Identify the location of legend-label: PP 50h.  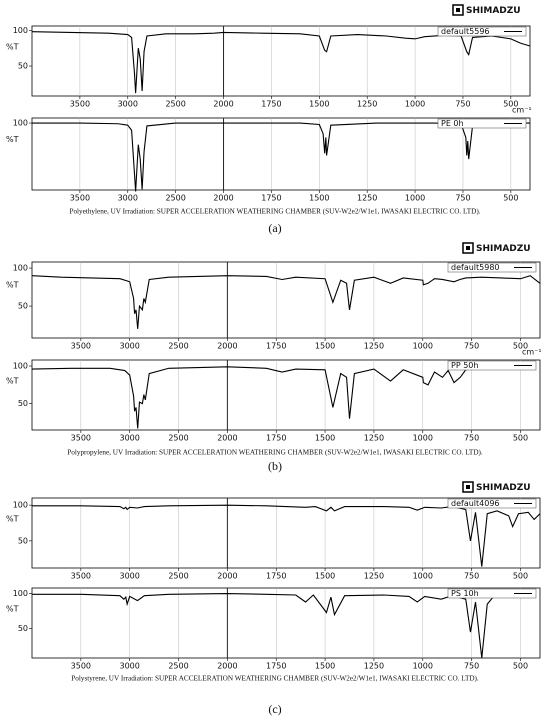
(464, 365).